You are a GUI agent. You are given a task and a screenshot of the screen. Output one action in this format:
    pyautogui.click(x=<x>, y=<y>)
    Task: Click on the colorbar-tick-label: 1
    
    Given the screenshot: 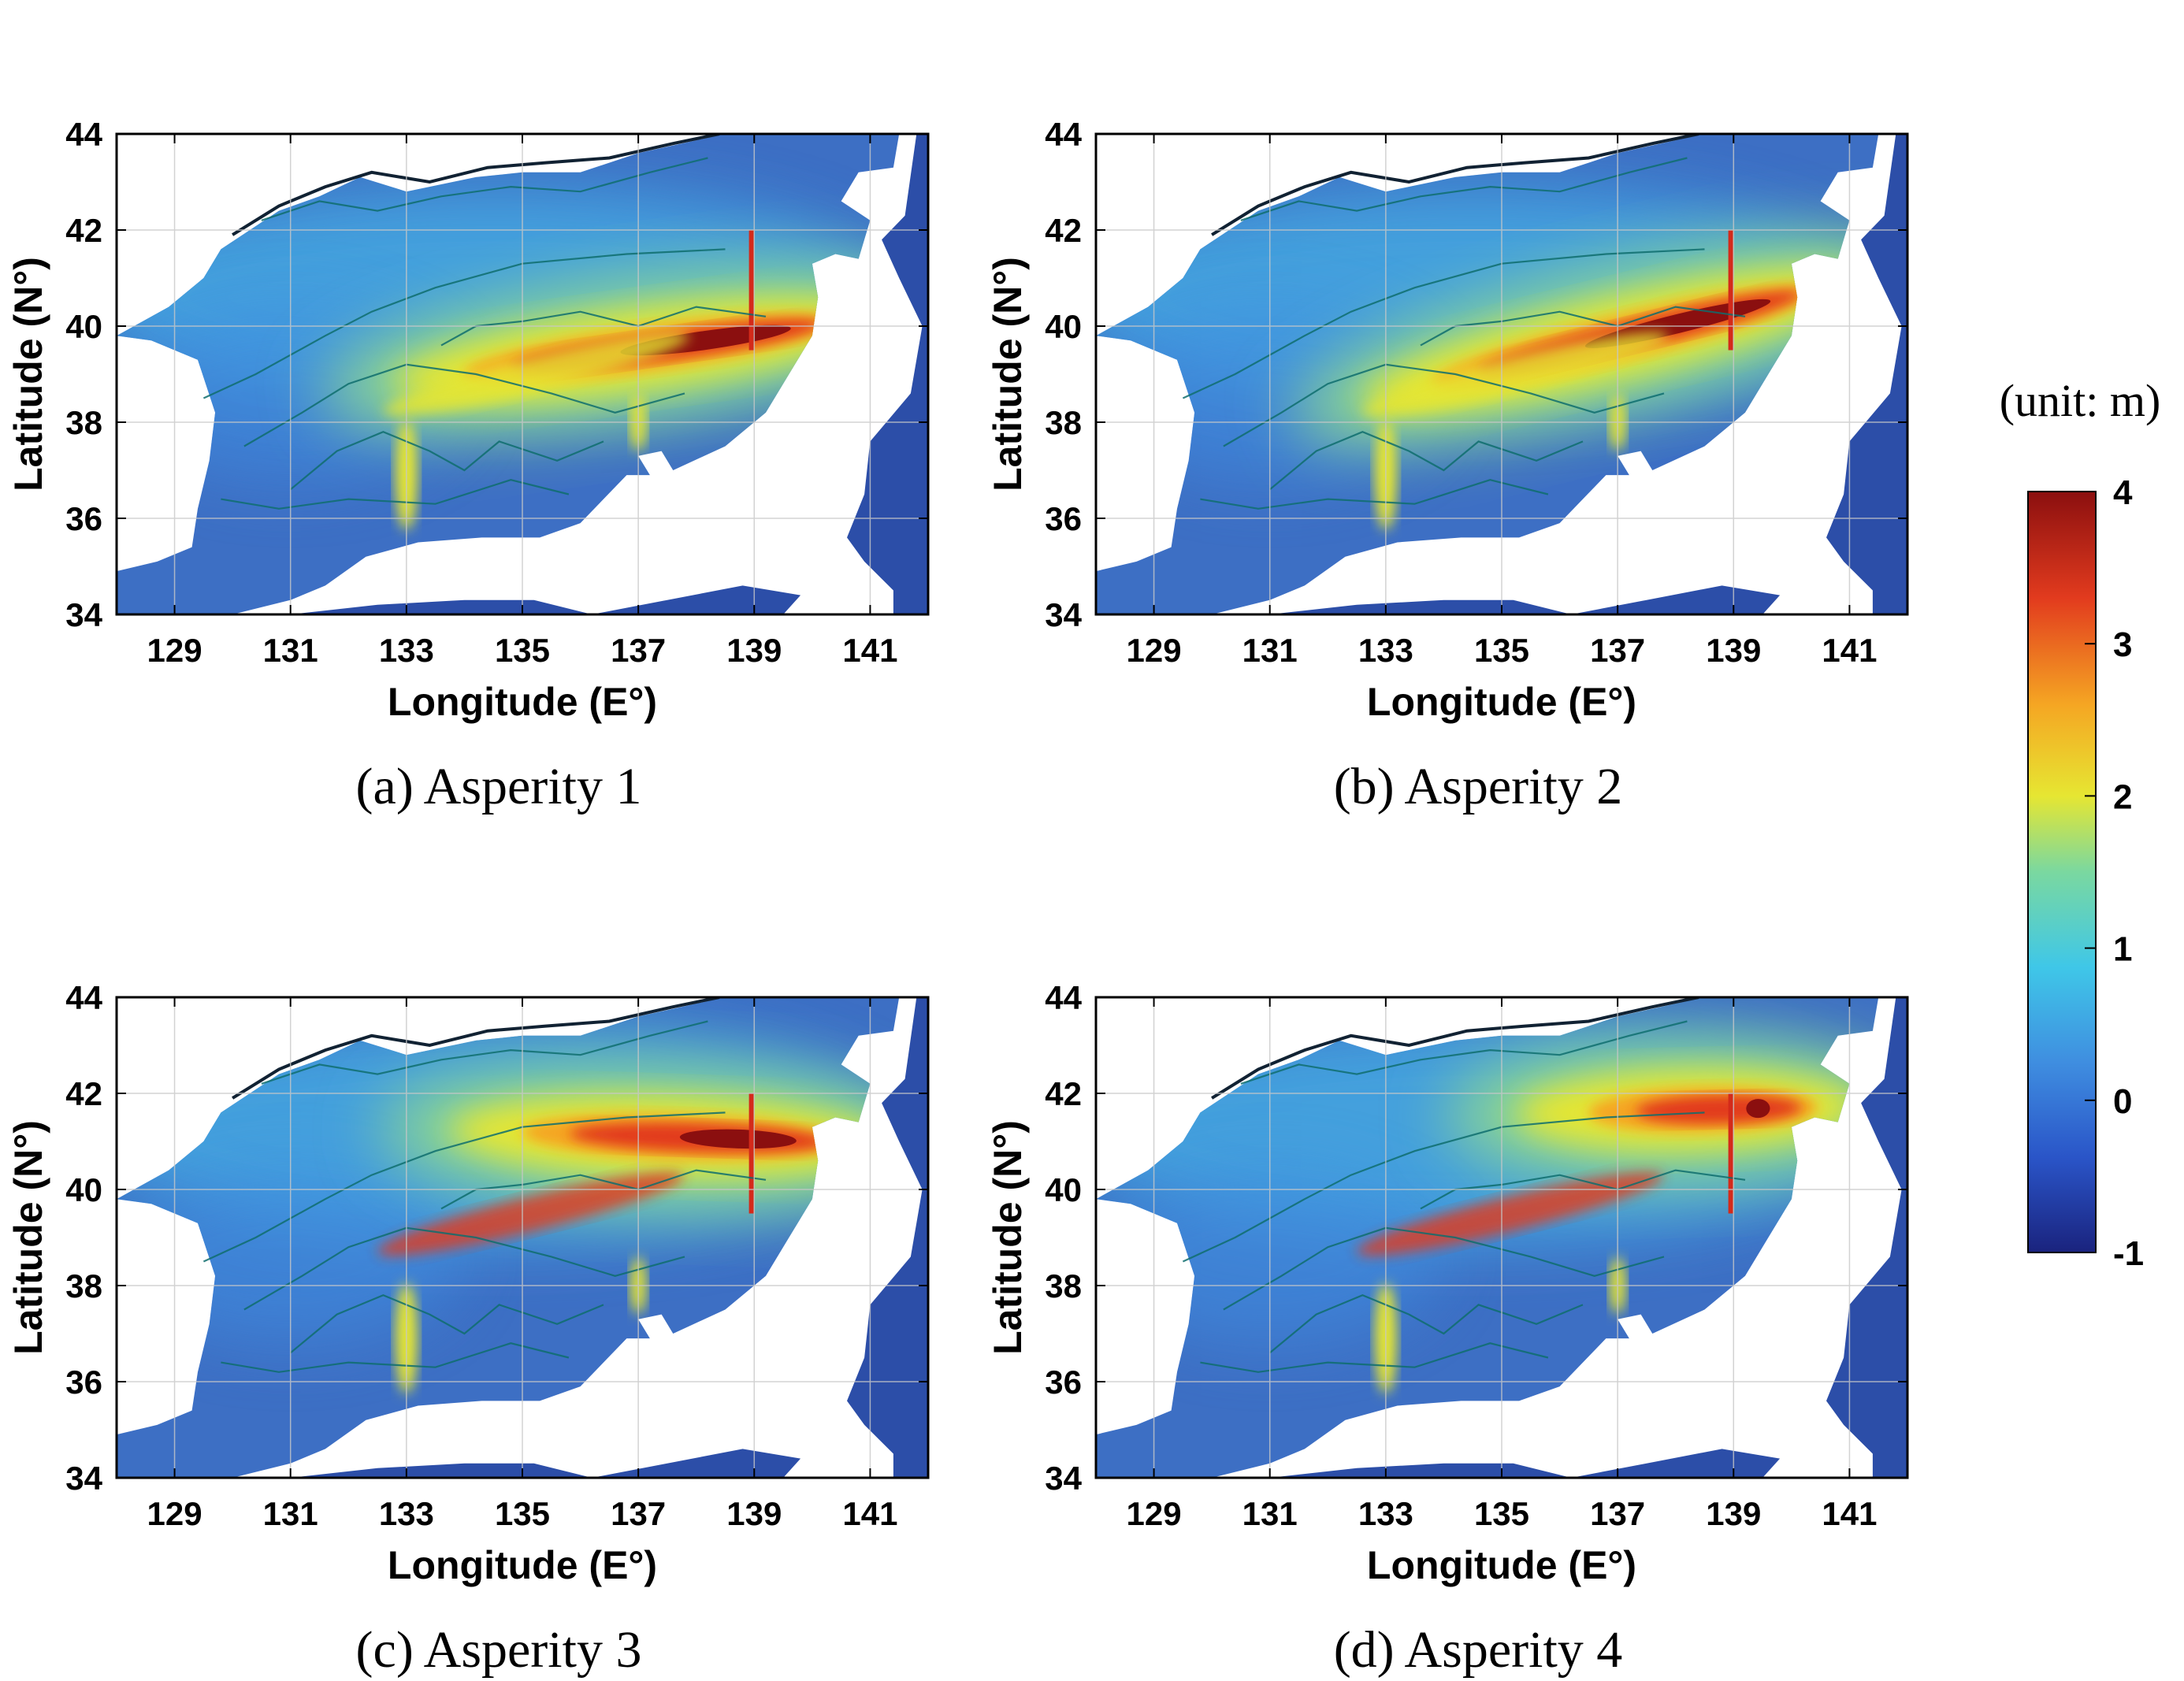 What is the action you would take?
    pyautogui.click(x=2122, y=949)
    